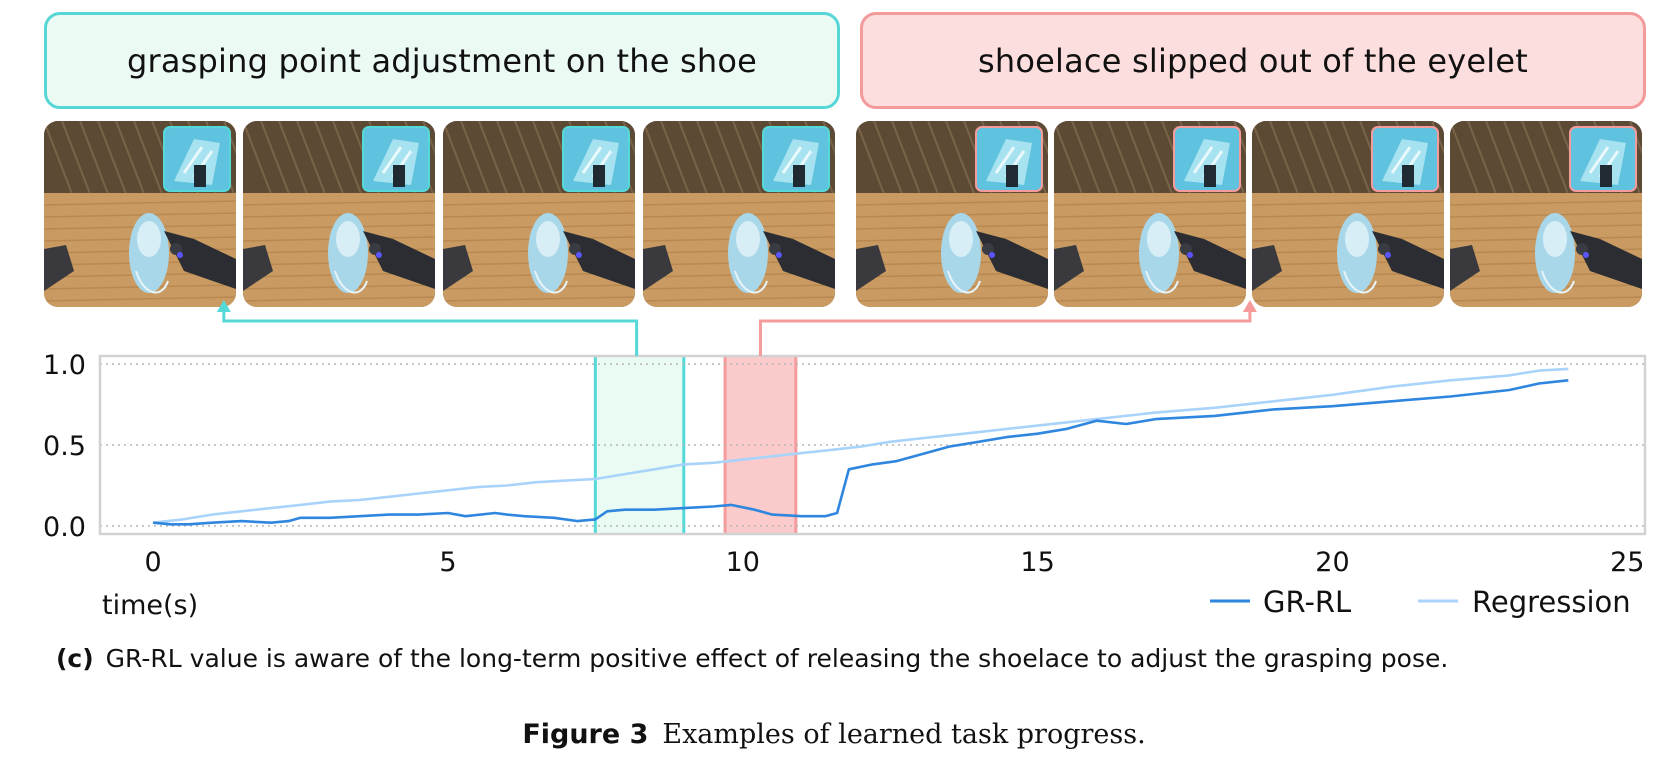 This screenshot has height=763, width=1668. I want to click on x-tick-label: 25, so click(1627, 562).